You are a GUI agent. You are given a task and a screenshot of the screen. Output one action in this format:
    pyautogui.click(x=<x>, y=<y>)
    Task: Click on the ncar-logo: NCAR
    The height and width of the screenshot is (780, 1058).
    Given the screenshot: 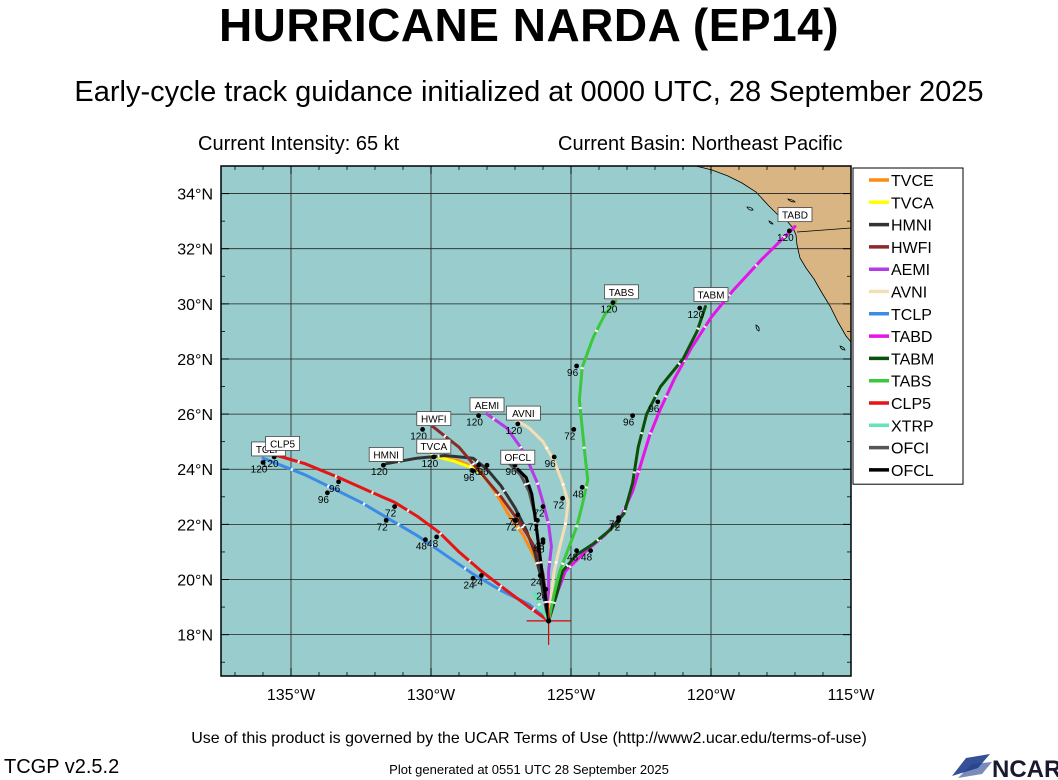 What is the action you would take?
    pyautogui.click(x=1005, y=767)
    